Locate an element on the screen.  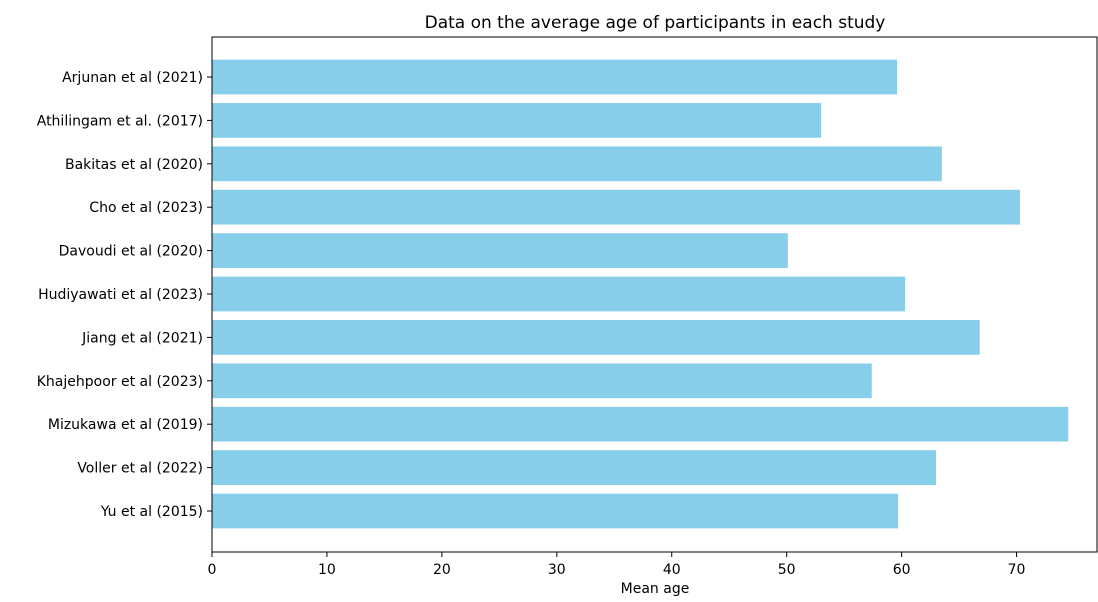
category-label: Arjunan et al (2021) is located at coordinates (132, 78).